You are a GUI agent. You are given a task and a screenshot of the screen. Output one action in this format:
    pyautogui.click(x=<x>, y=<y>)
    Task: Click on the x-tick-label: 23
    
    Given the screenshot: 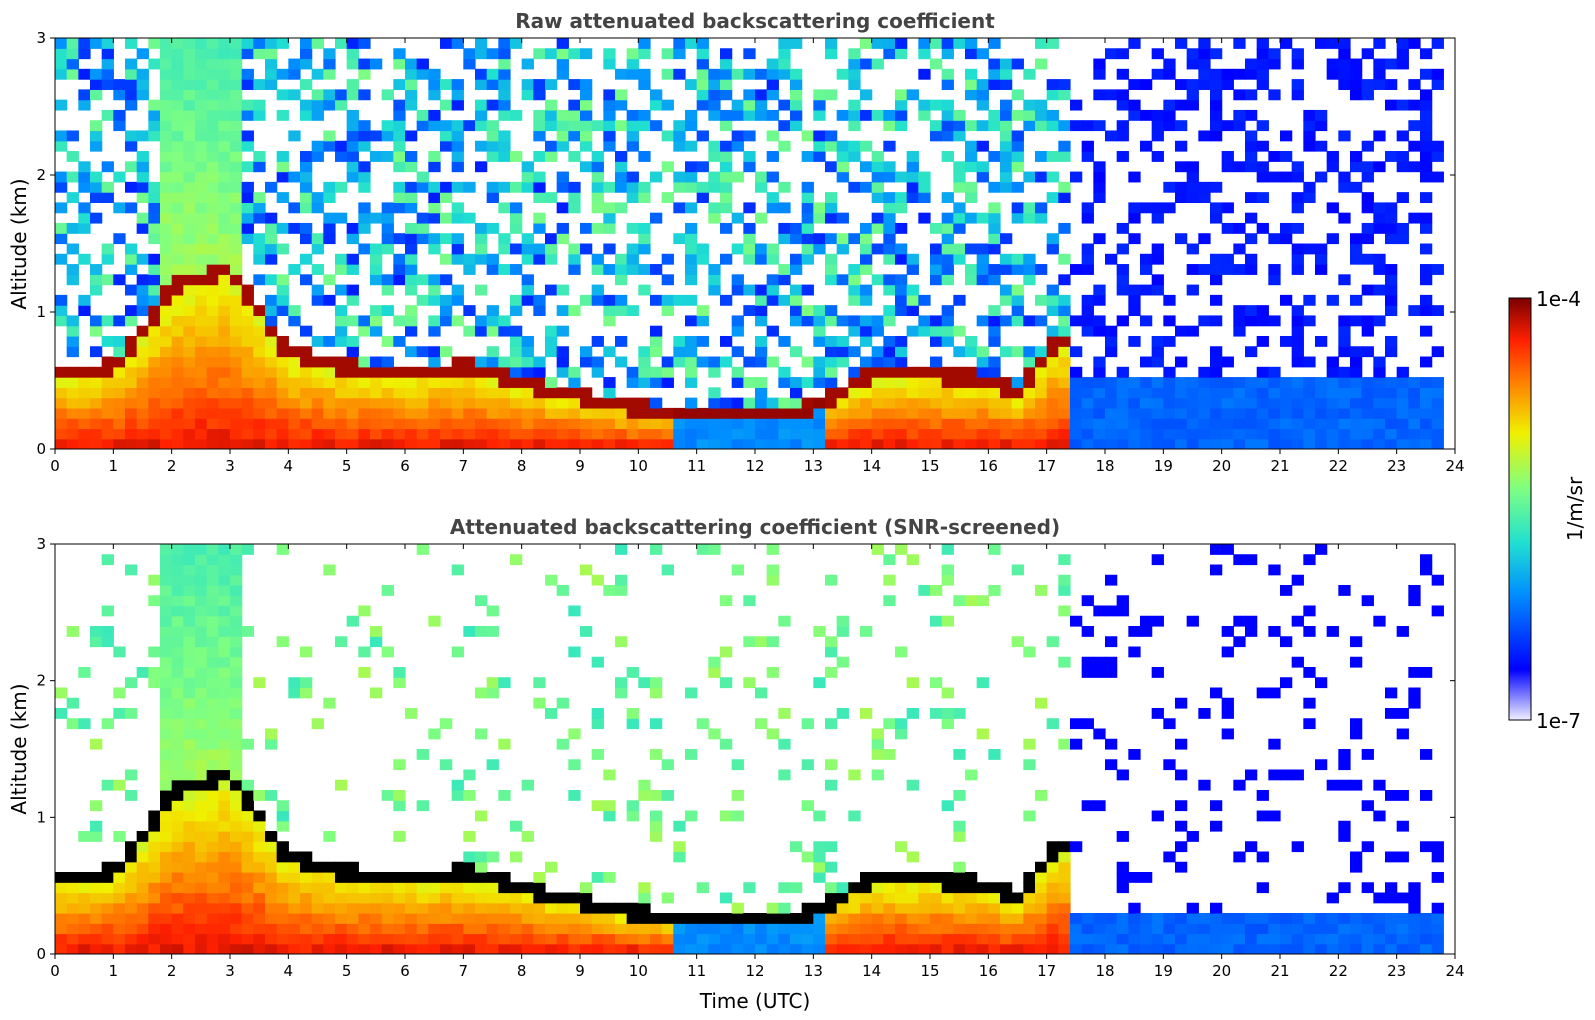 What is the action you would take?
    pyautogui.click(x=1396, y=971)
    